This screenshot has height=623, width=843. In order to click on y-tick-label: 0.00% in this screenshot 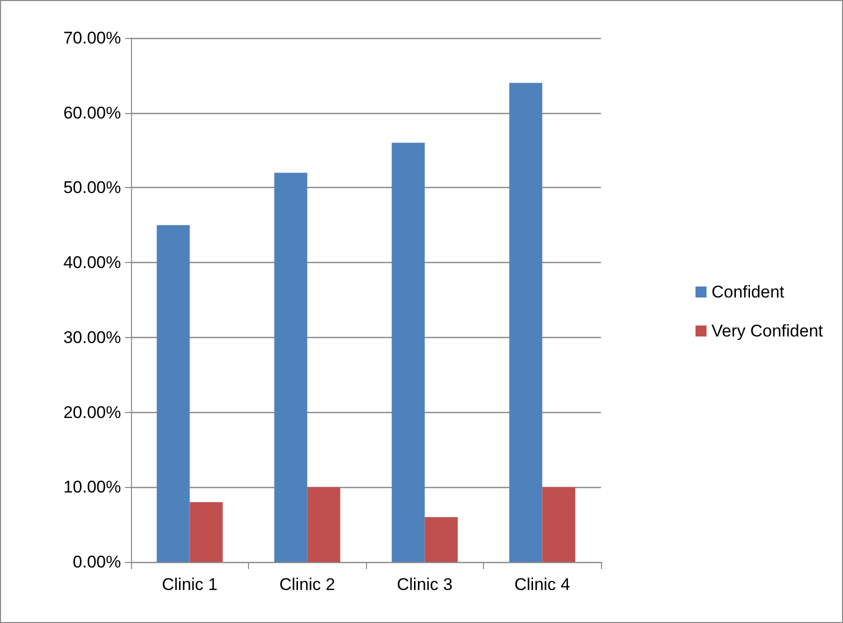, I will do `click(96, 562)`.